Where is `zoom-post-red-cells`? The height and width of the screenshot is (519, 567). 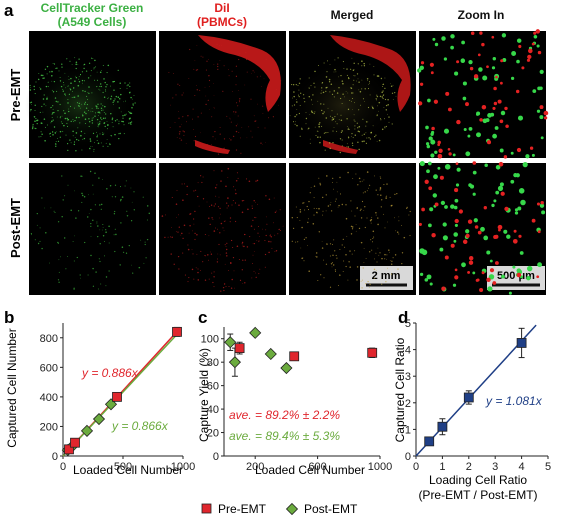 zoom-post-red-cells is located at coordinates (481, 227).